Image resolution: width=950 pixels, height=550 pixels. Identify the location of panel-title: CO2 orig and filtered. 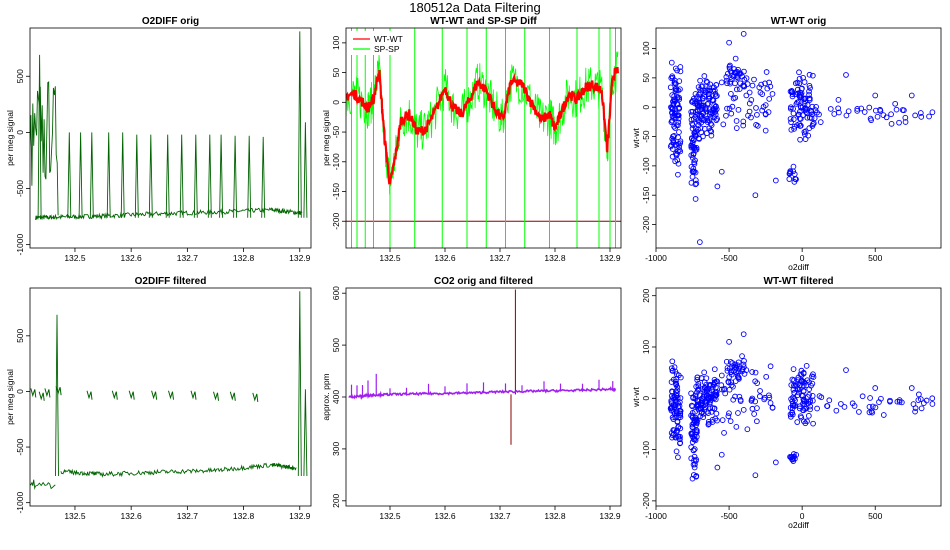
(483, 281).